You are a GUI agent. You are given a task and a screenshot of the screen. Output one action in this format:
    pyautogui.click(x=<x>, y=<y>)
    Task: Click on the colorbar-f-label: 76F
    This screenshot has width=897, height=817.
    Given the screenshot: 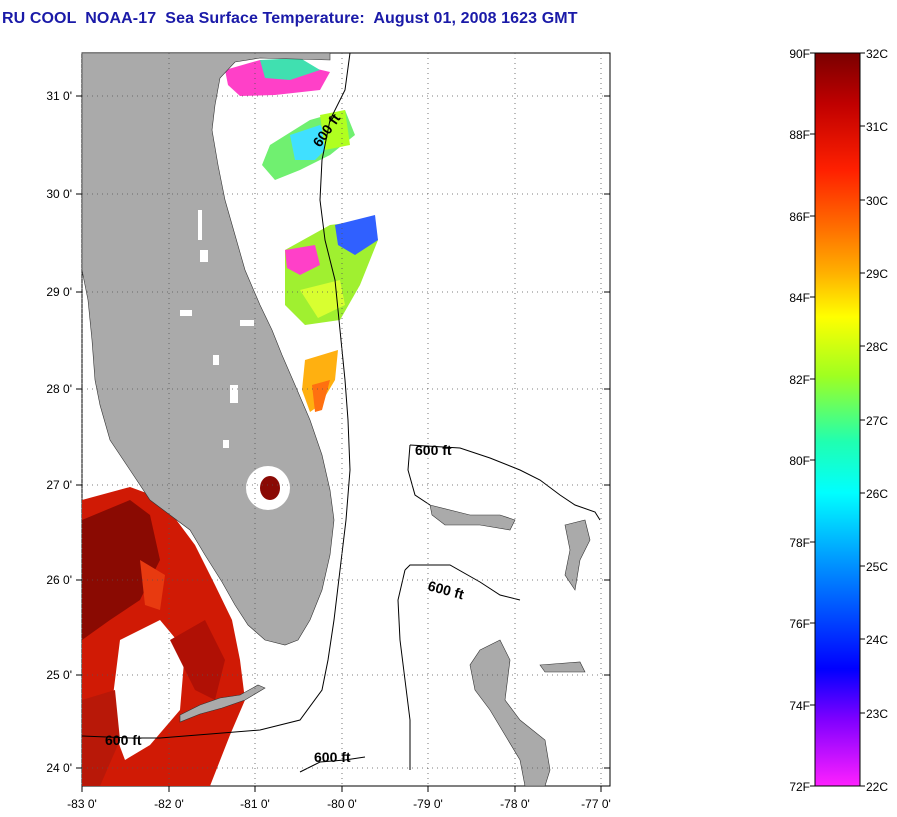 What is the action you would take?
    pyautogui.click(x=799, y=624)
    